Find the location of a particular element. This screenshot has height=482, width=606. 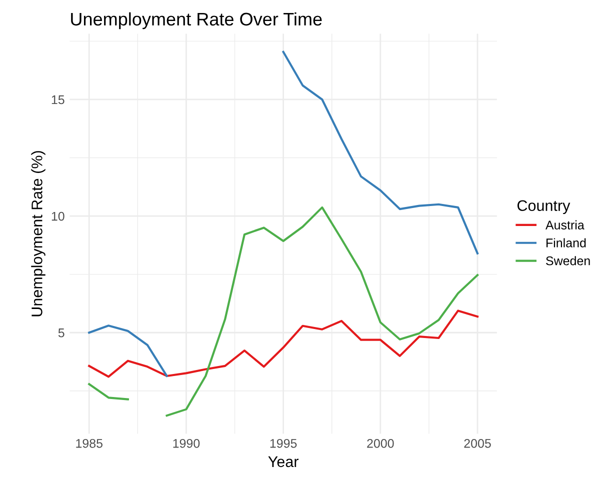

y-tick-label: 15 is located at coordinates (58, 99).